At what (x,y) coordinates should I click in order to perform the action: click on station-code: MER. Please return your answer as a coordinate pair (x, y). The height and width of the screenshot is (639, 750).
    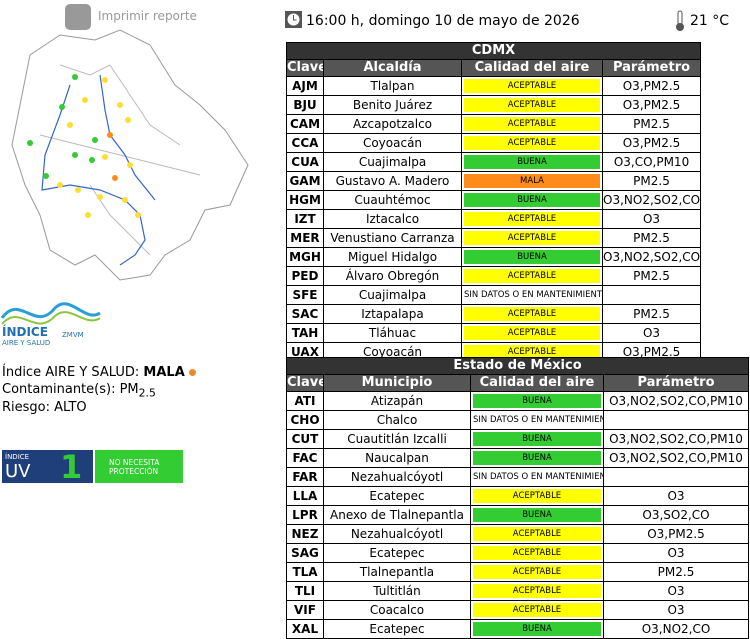
    Looking at the image, I should click on (305, 238).